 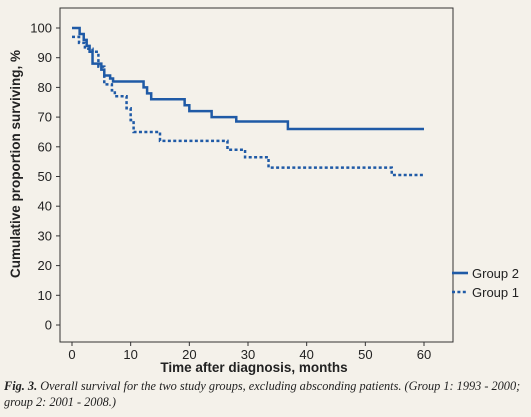 I want to click on y-tick-label: 30, so click(x=45, y=235).